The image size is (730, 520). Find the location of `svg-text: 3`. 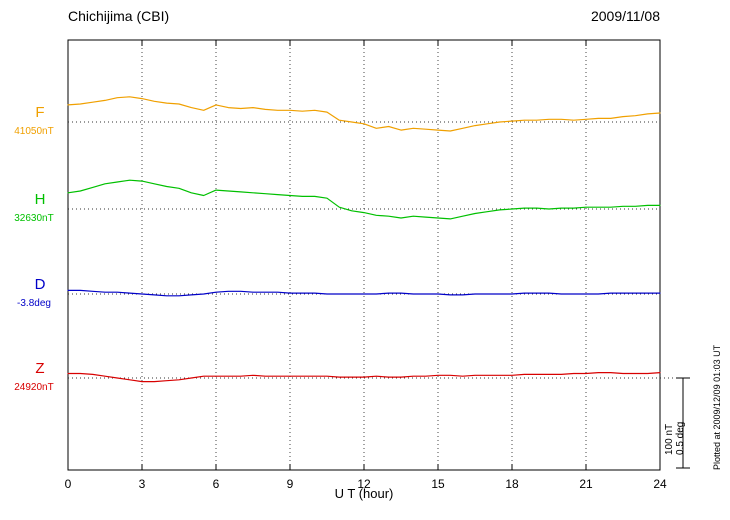

svg-text: 3 is located at coordinates (142, 484).